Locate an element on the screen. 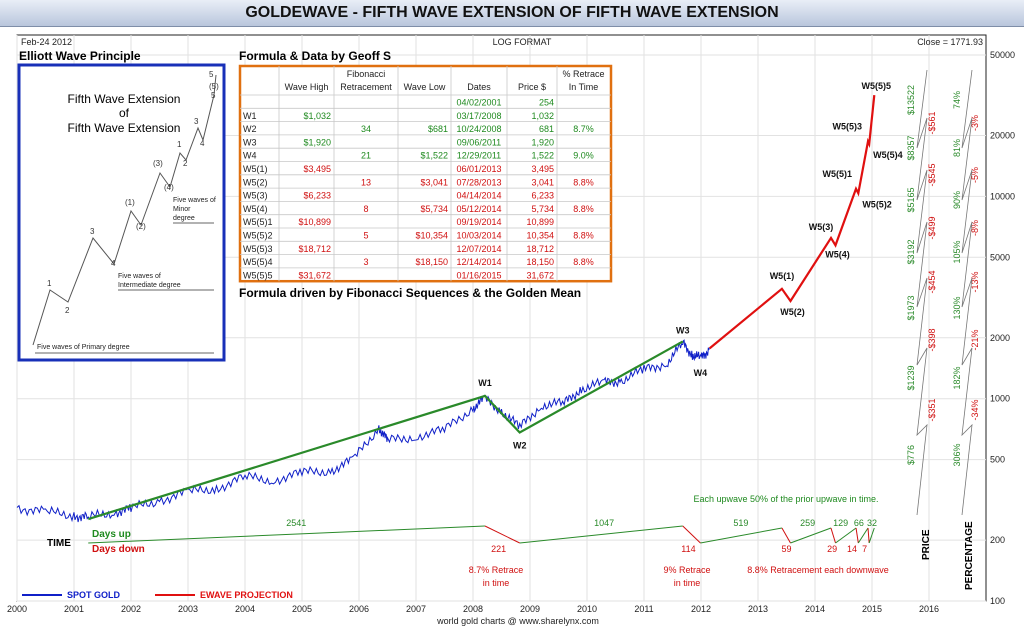 Image resolution: width=1024 pixels, height=630 pixels. table-cell: 18,712 is located at coordinates (540, 249).